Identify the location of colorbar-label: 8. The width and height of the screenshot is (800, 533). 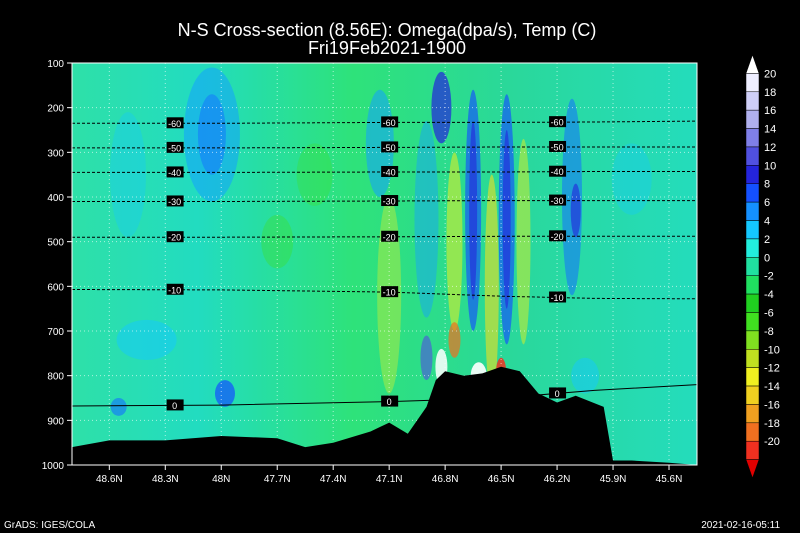
(767, 185).